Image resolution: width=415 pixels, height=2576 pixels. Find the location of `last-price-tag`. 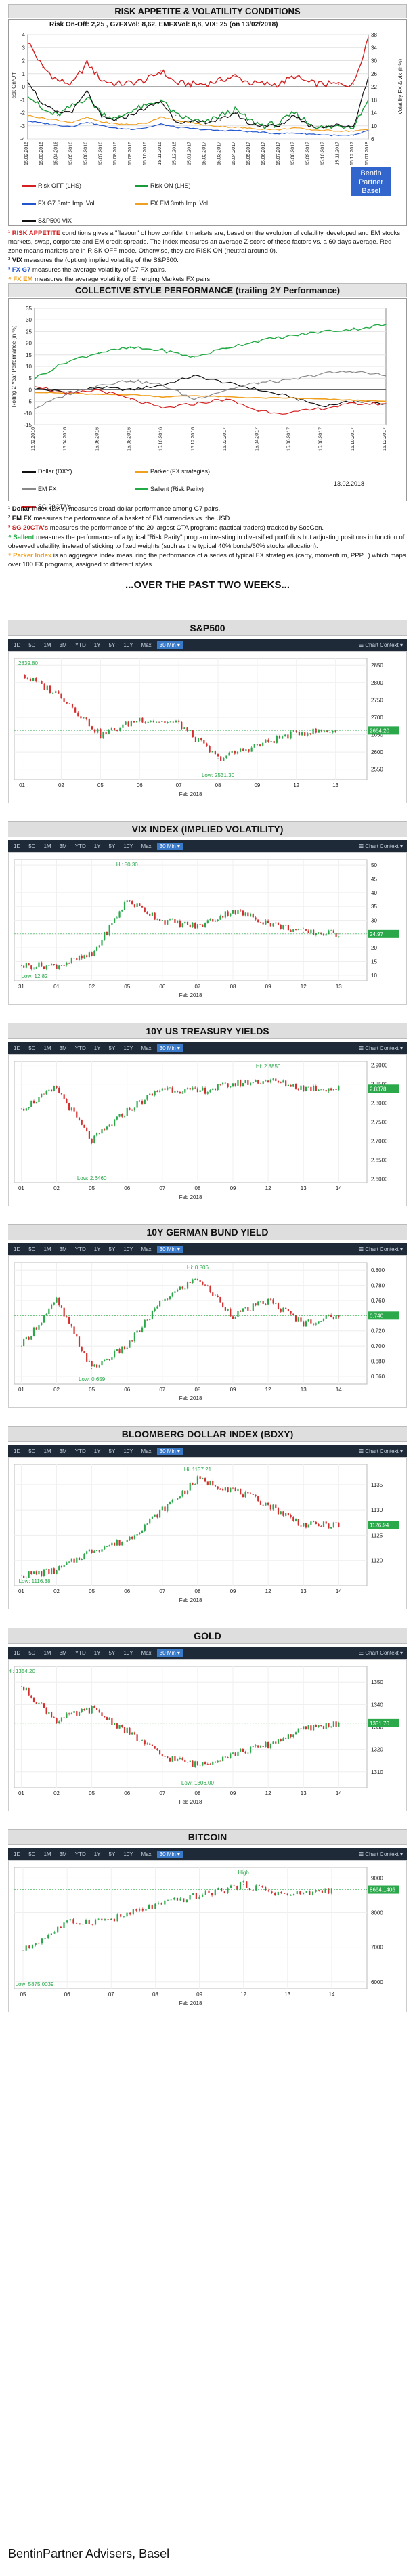

last-price-tag is located at coordinates (384, 933).